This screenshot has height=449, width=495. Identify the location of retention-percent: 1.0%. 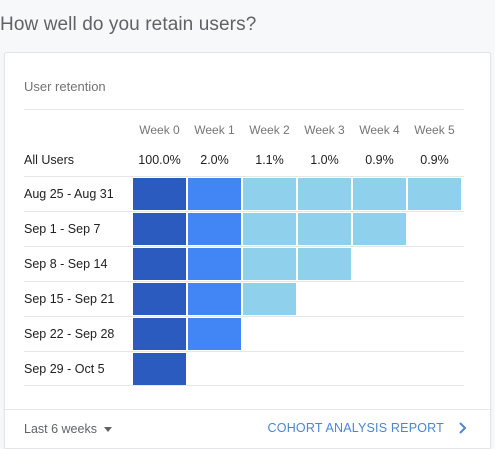
(324, 160).